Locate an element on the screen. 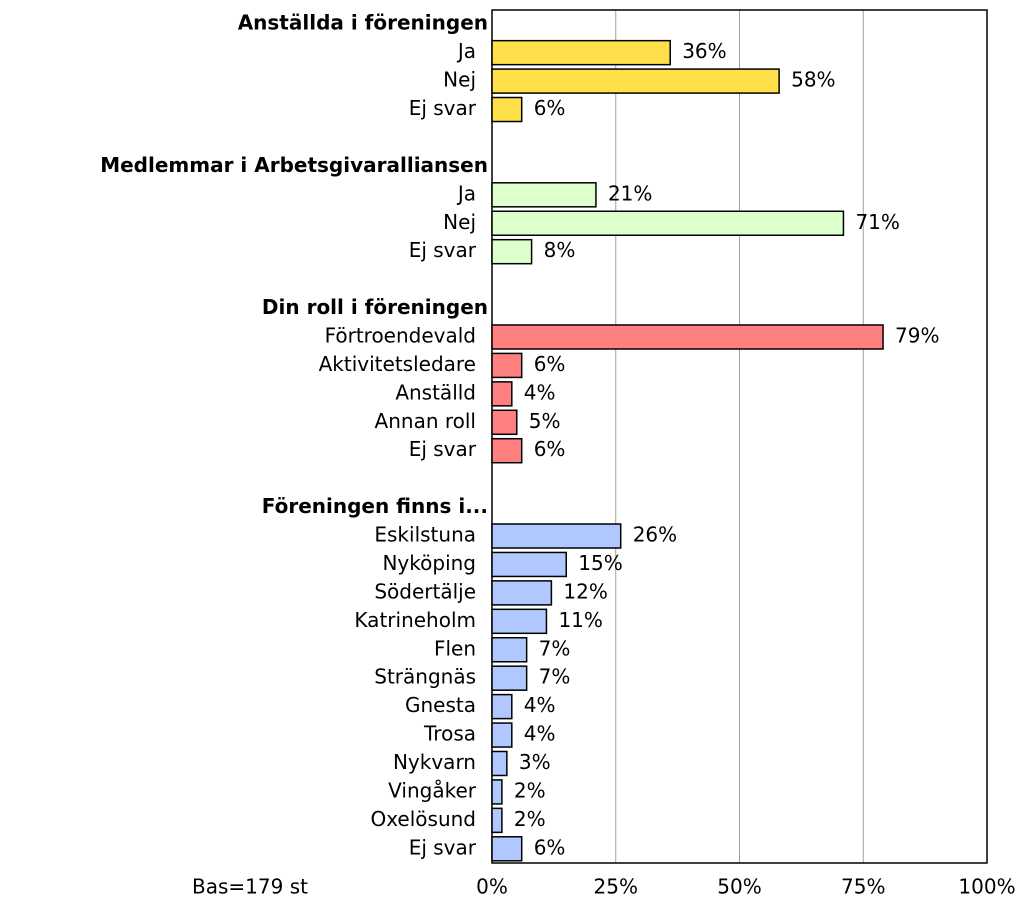  y-tick-label: Gnesta is located at coordinates (440, 705).